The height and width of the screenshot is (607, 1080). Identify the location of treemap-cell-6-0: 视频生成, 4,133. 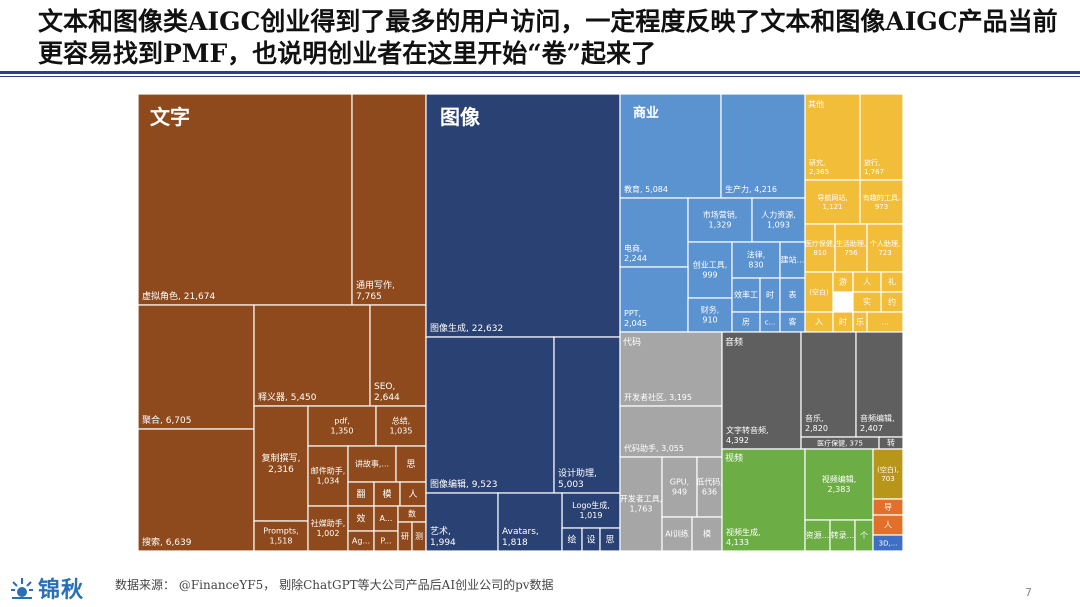
(763, 500).